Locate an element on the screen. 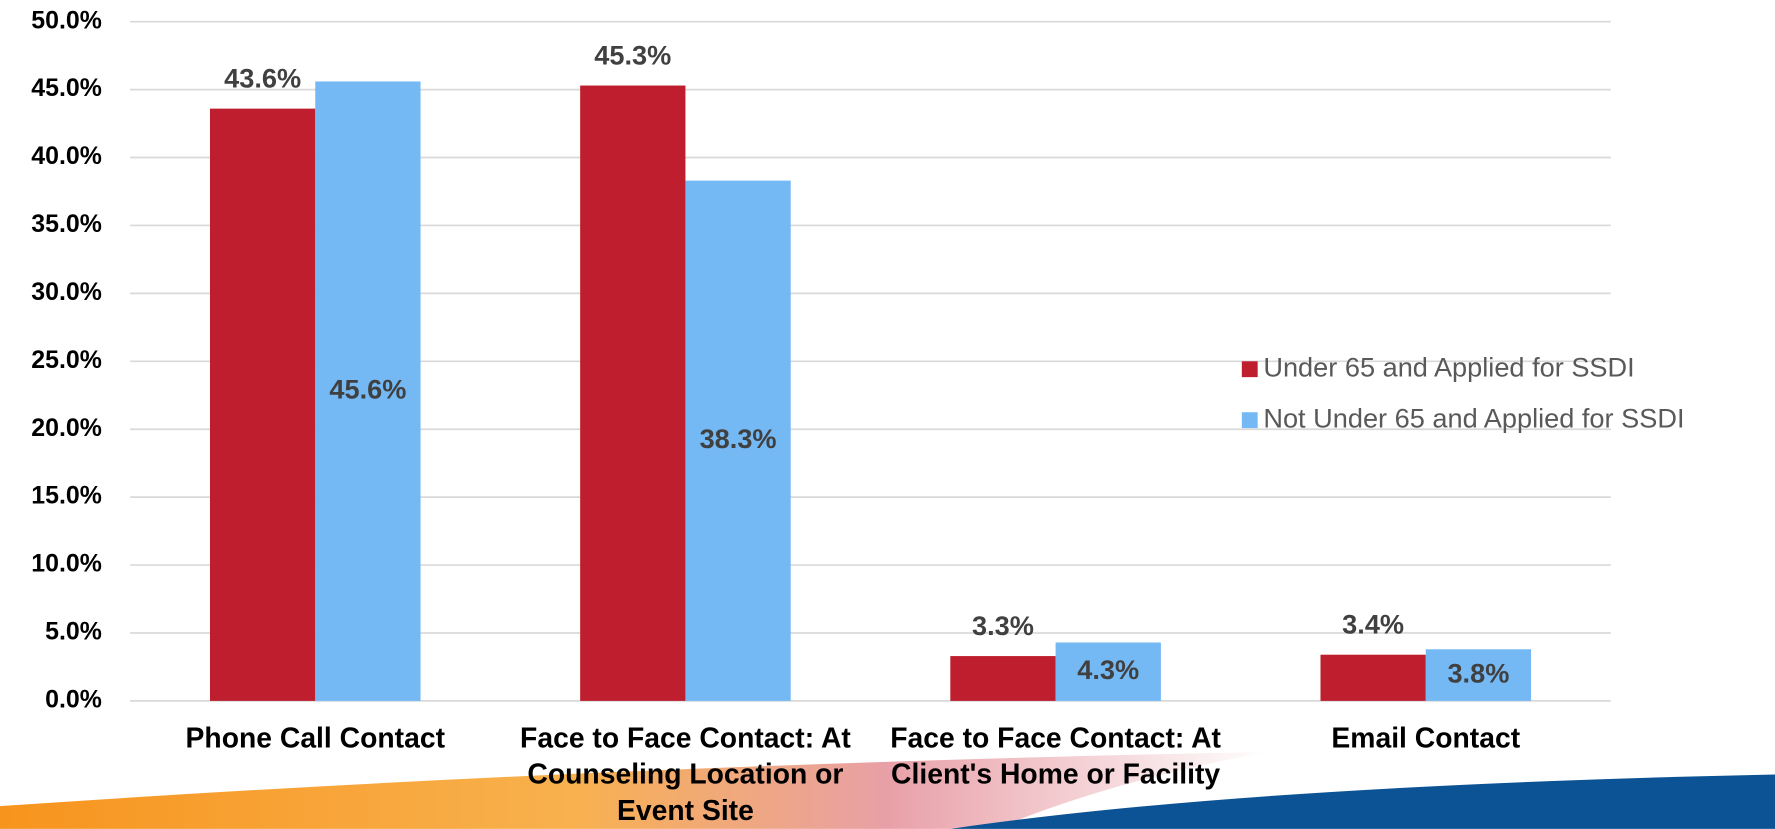 The height and width of the screenshot is (829, 1775). y-tick-label: 15.0% is located at coordinates (66, 496).